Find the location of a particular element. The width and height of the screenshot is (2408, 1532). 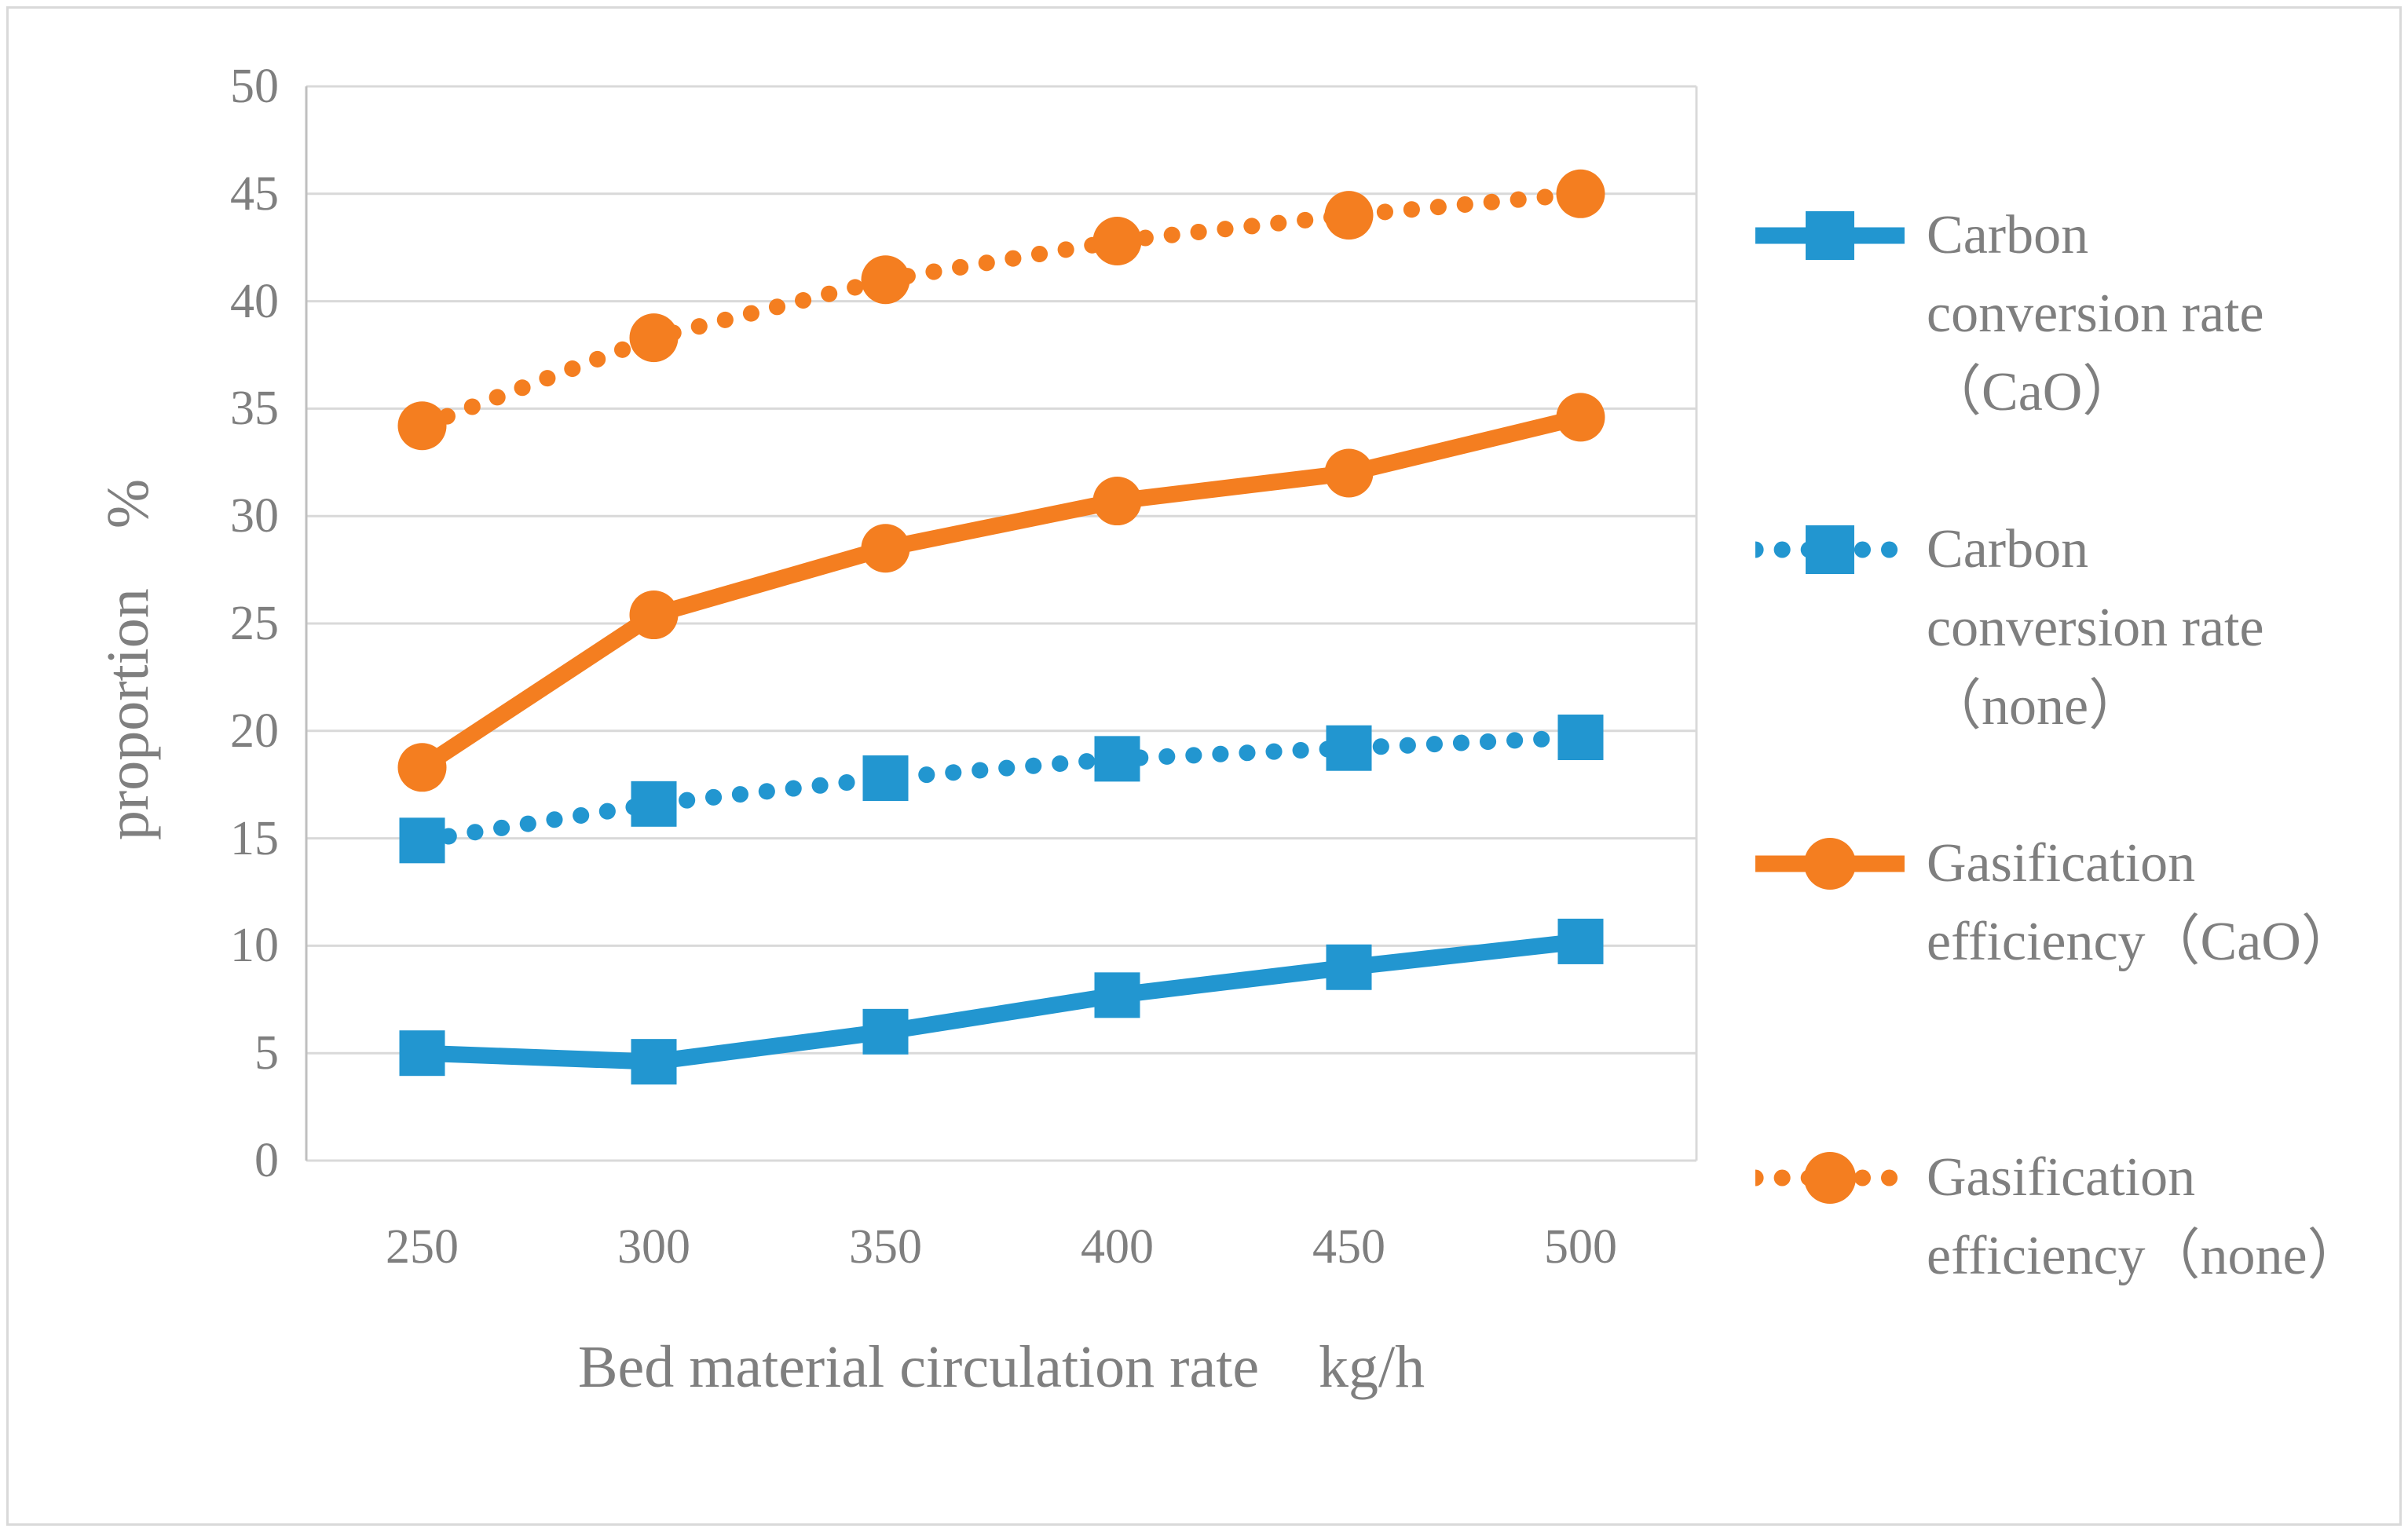

y-axis-title: proportion % is located at coordinates (128, 659).